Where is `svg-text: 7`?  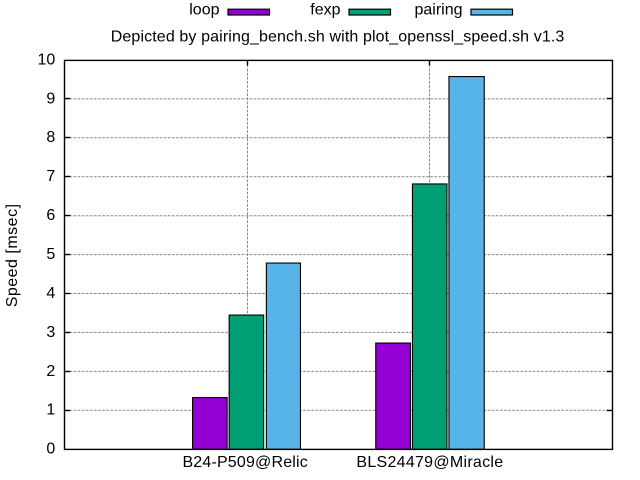 svg-text: 7 is located at coordinates (50, 176).